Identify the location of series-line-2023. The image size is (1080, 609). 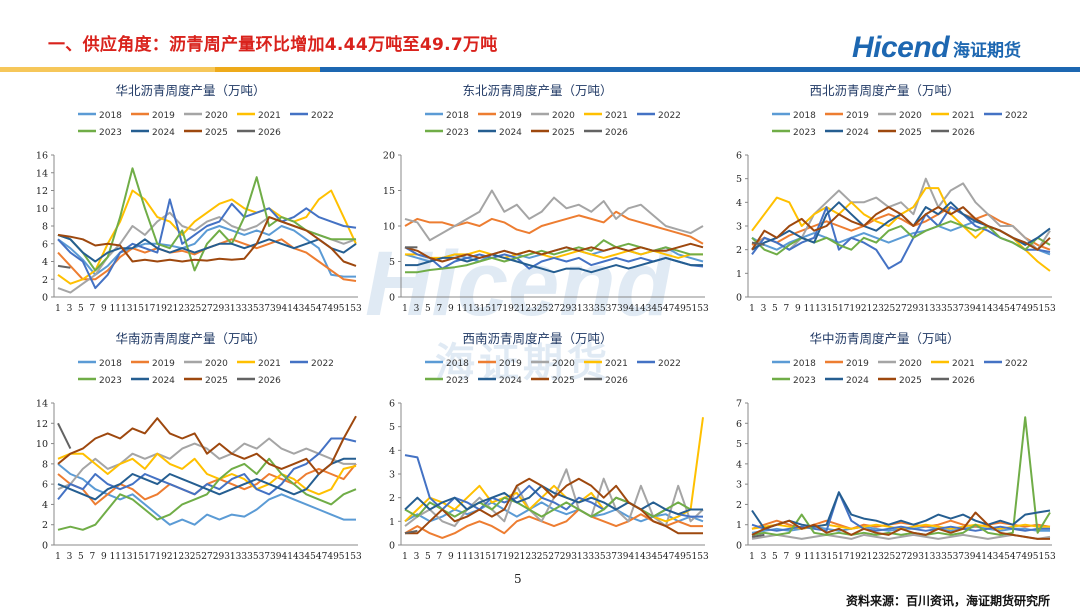
(207, 494).